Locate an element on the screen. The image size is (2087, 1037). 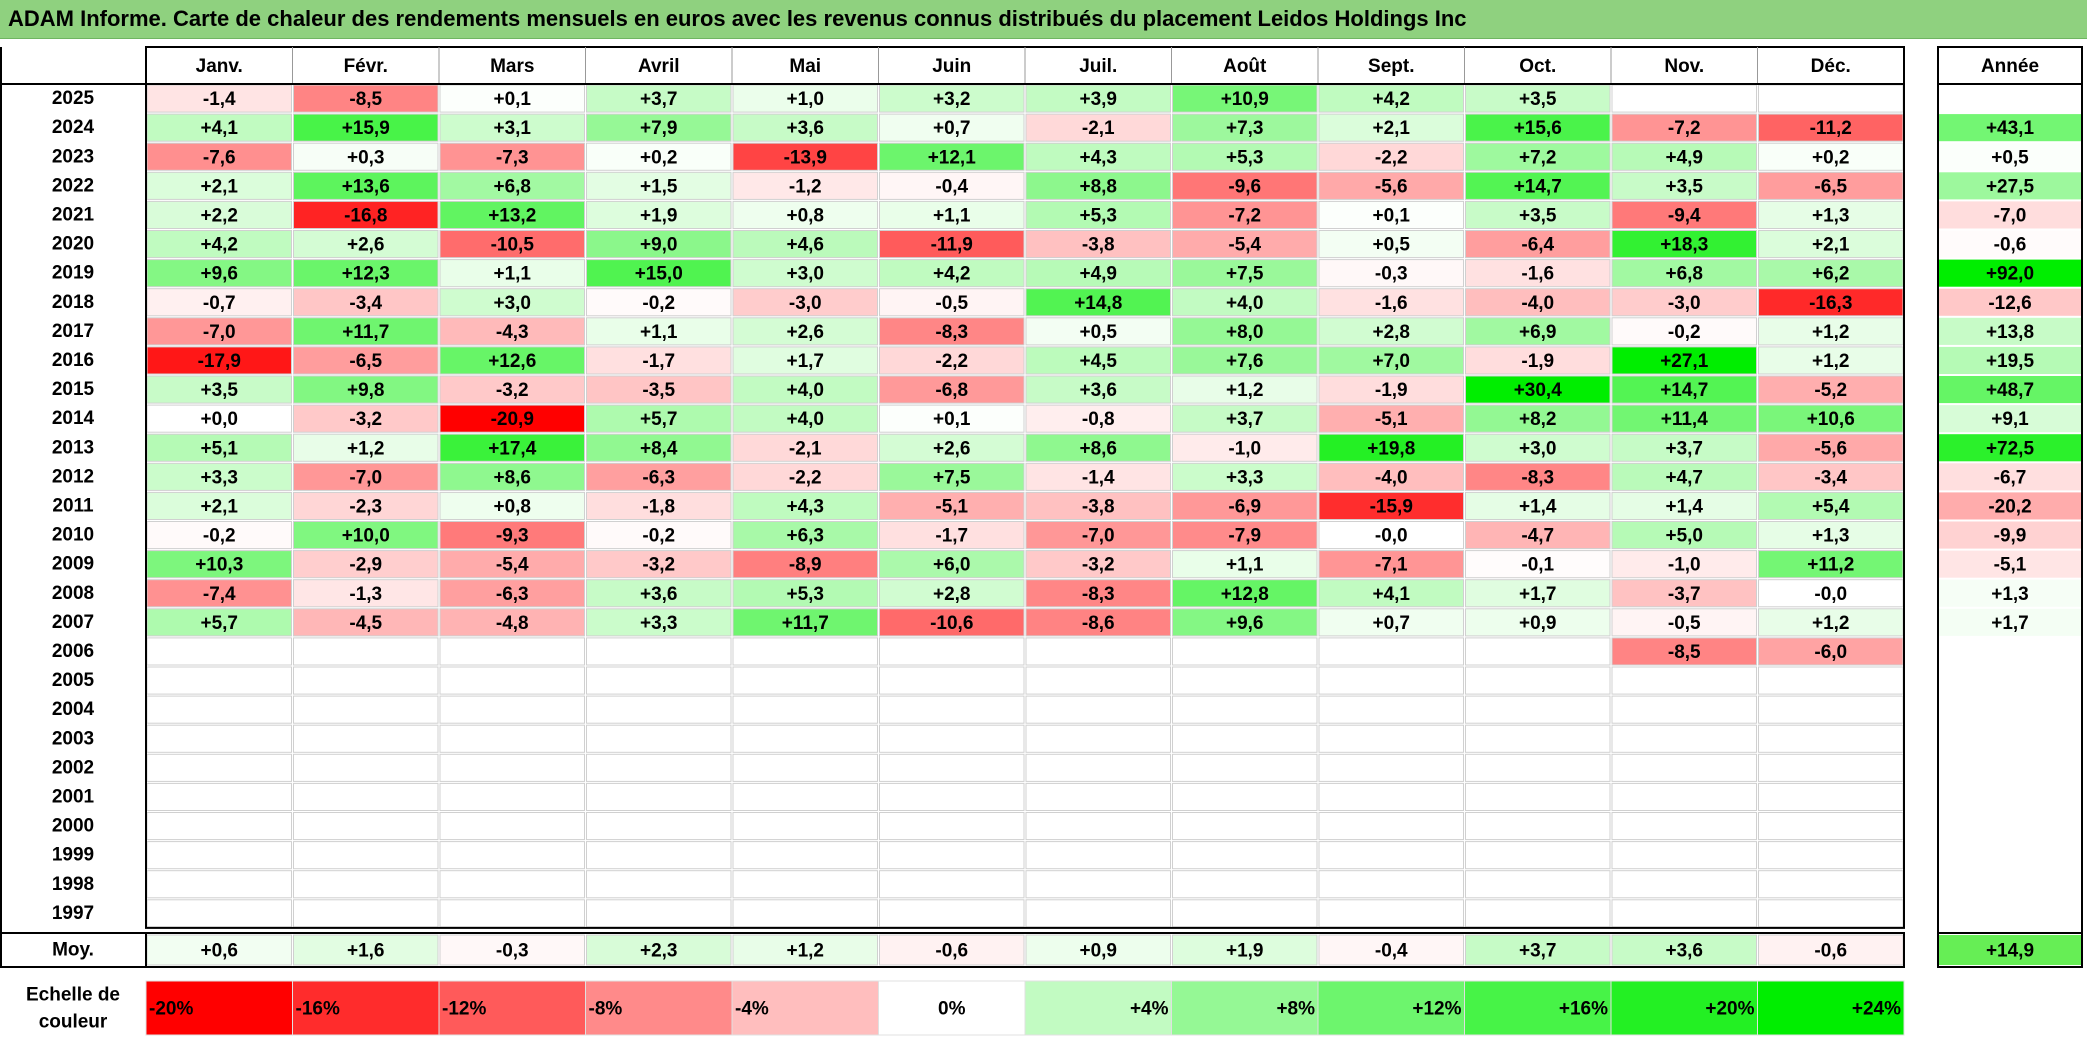
heat-cell-value: -5,4 is located at coordinates (1244, 245).